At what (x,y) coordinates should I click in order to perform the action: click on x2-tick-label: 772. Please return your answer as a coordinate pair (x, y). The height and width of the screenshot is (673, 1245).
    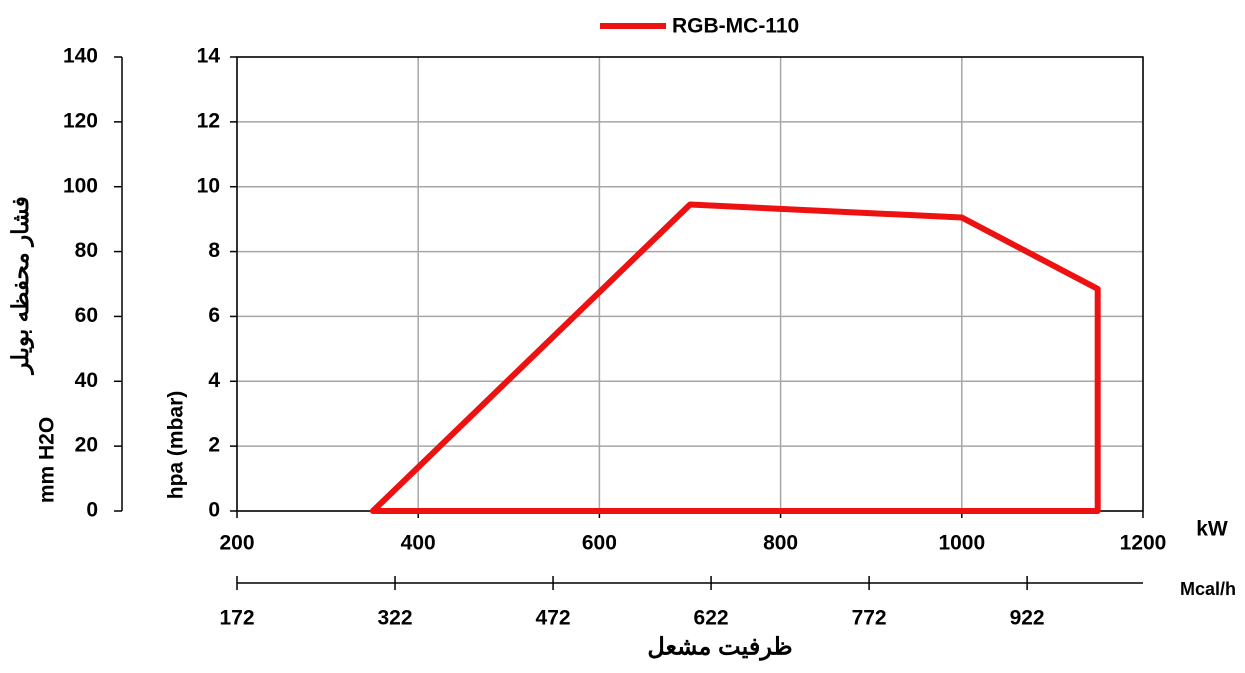
    Looking at the image, I should click on (869, 618).